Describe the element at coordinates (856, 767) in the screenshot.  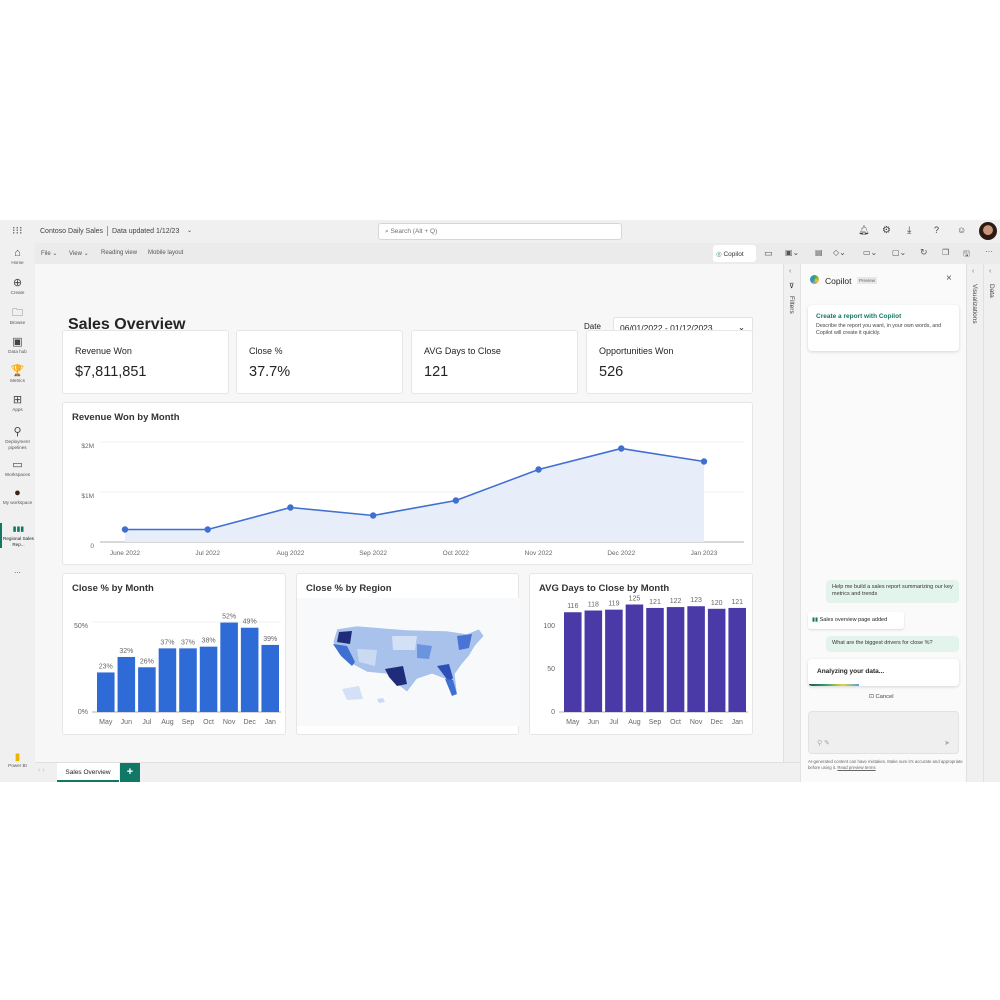
I see `preview-terms-link: Read preview terms` at that location.